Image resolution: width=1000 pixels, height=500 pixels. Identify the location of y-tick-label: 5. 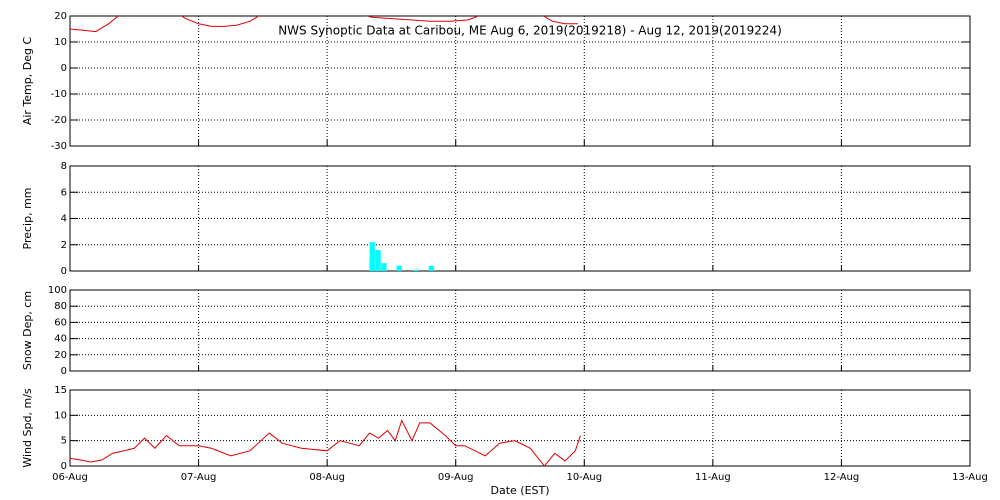
(64, 441).